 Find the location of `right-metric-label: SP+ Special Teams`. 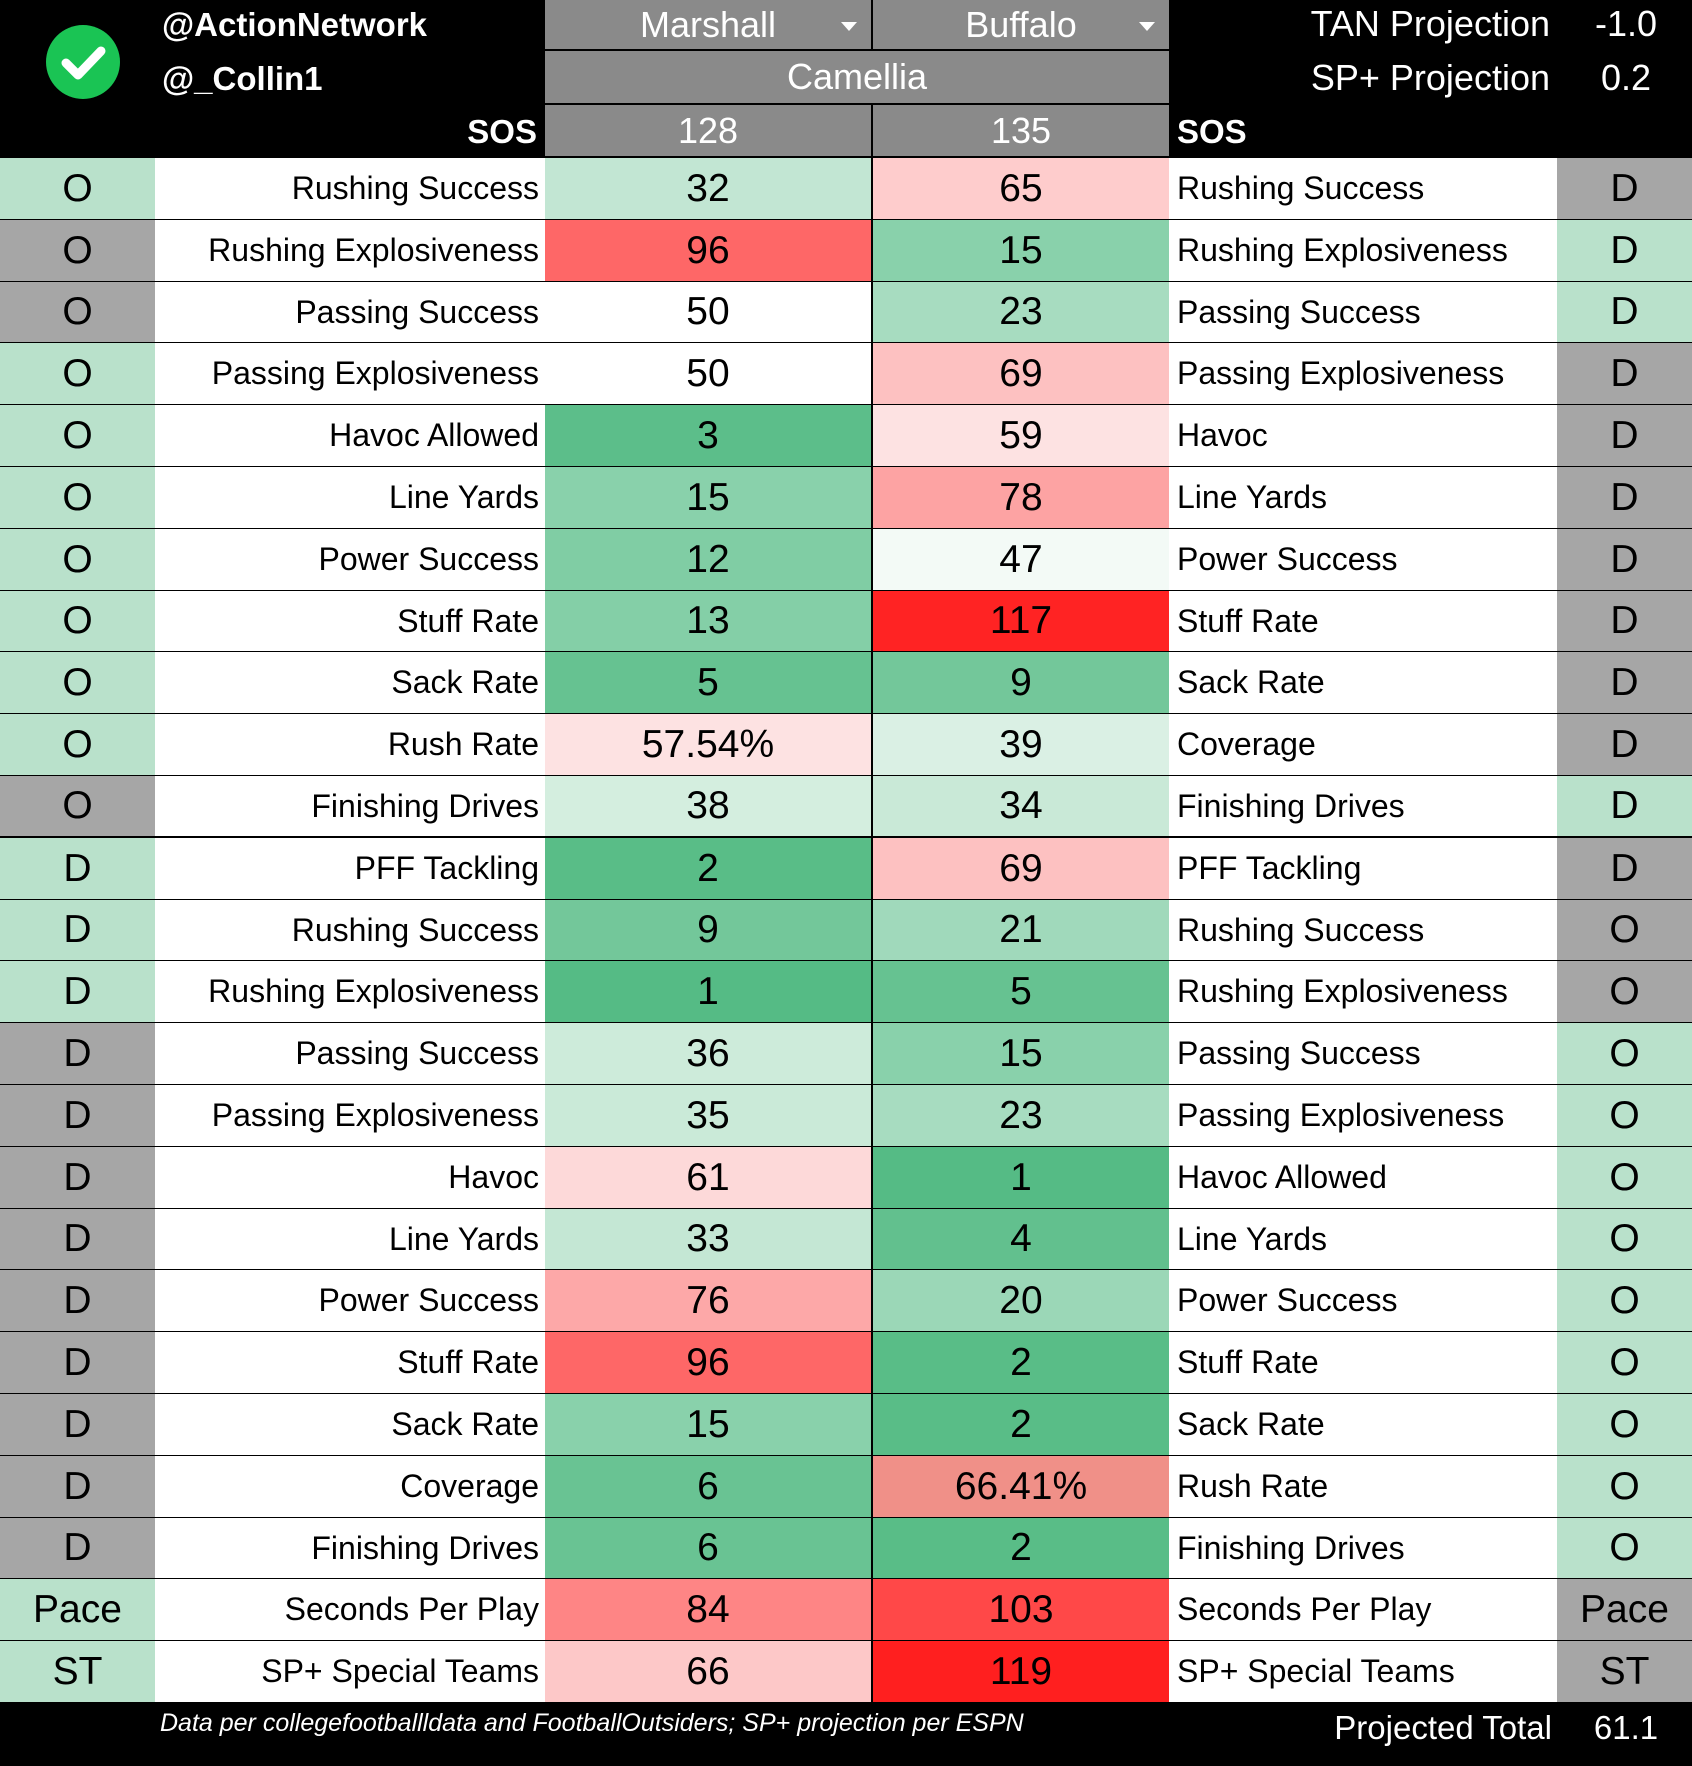

right-metric-label: SP+ Special Teams is located at coordinates (1363, 1672).